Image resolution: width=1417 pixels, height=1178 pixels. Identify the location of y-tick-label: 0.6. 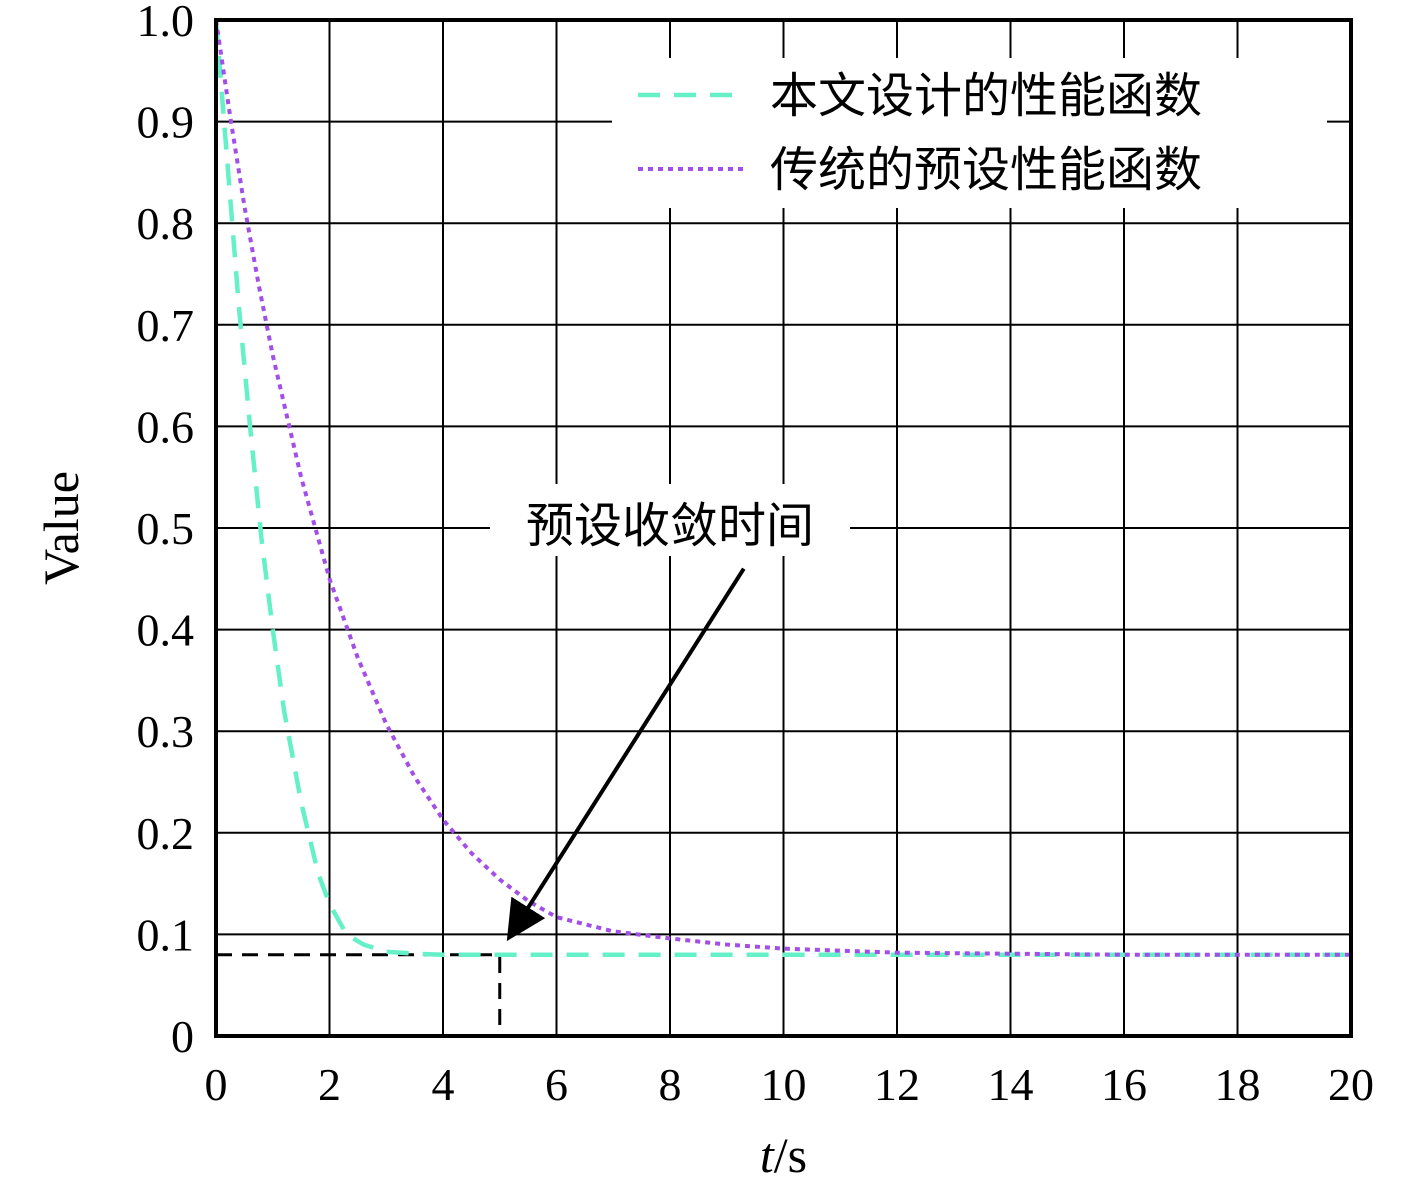
(166, 426).